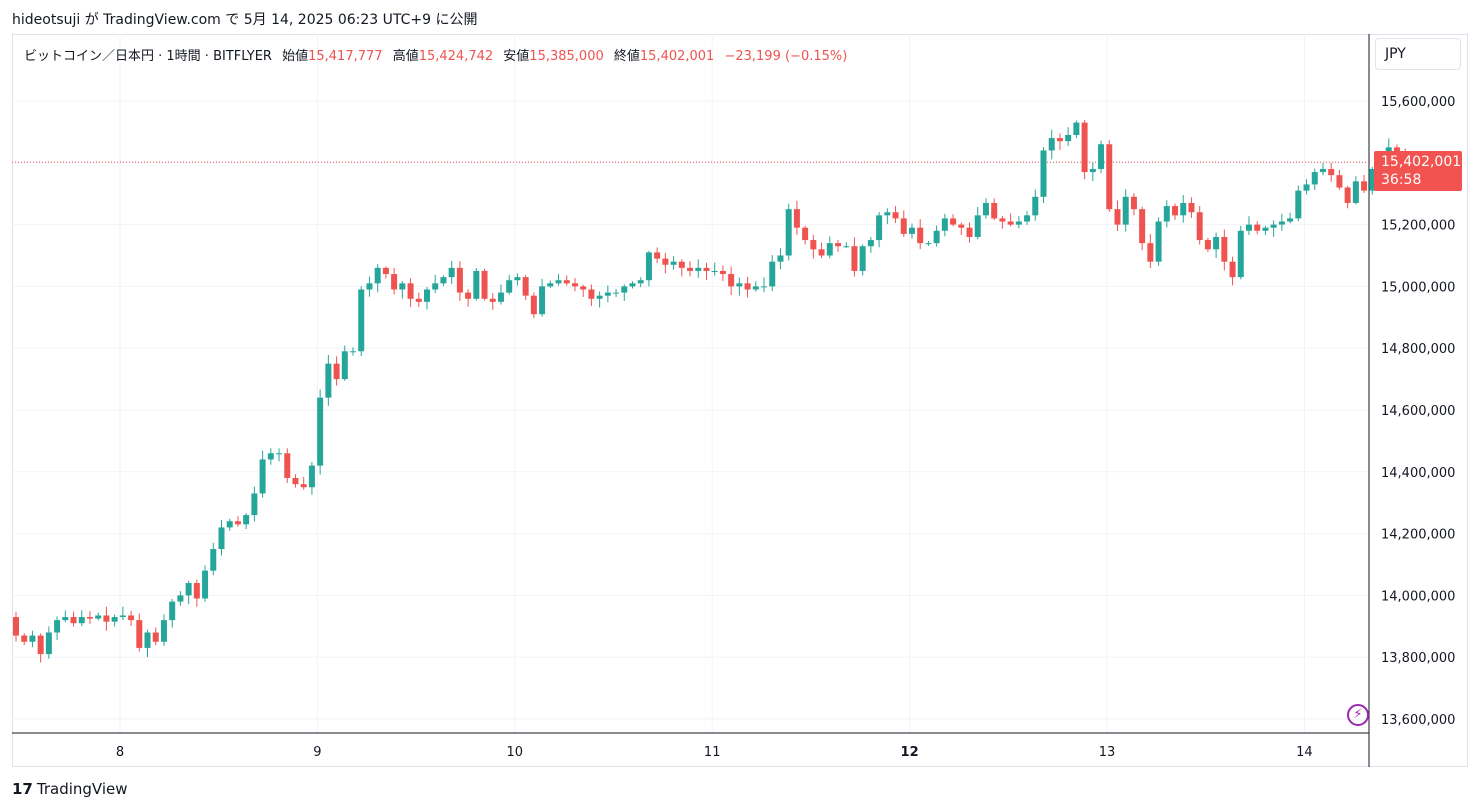 Image resolution: width=1479 pixels, height=812 pixels. What do you see at coordinates (1418, 226) in the screenshot?
I see `price-tick-label: 15,200,000` at bounding box center [1418, 226].